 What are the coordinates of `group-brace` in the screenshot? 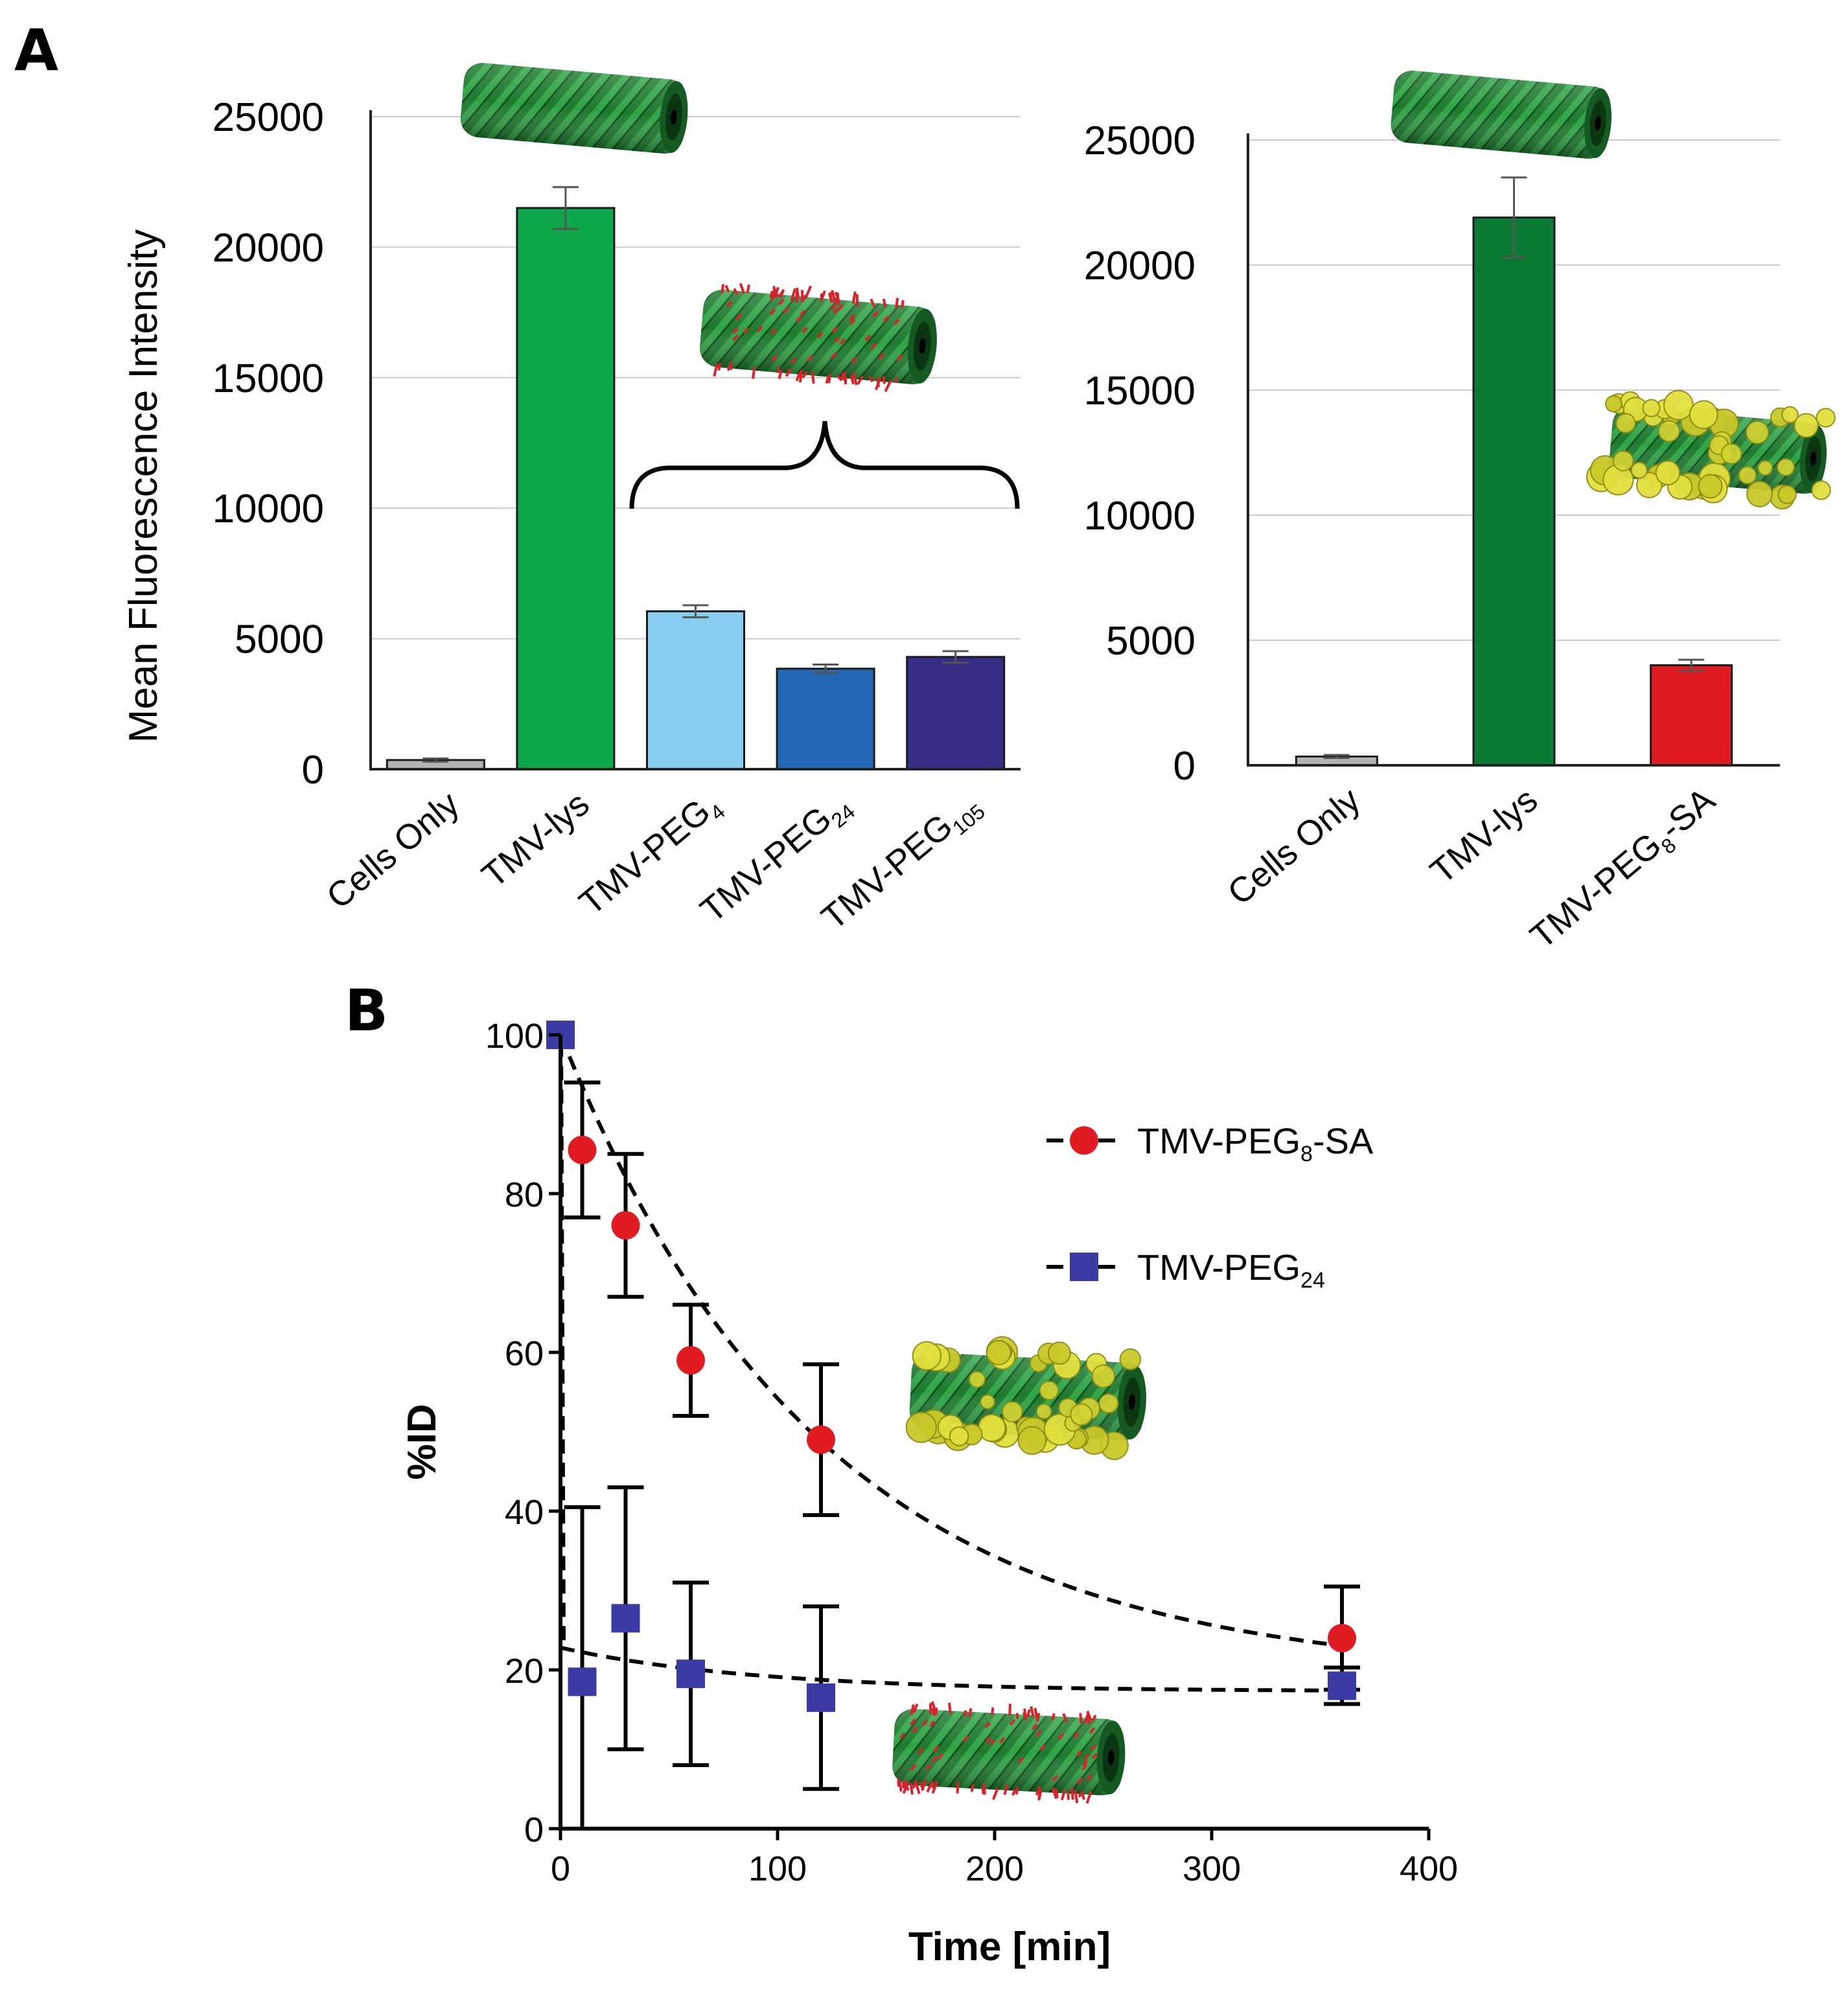 It's located at (824, 465).